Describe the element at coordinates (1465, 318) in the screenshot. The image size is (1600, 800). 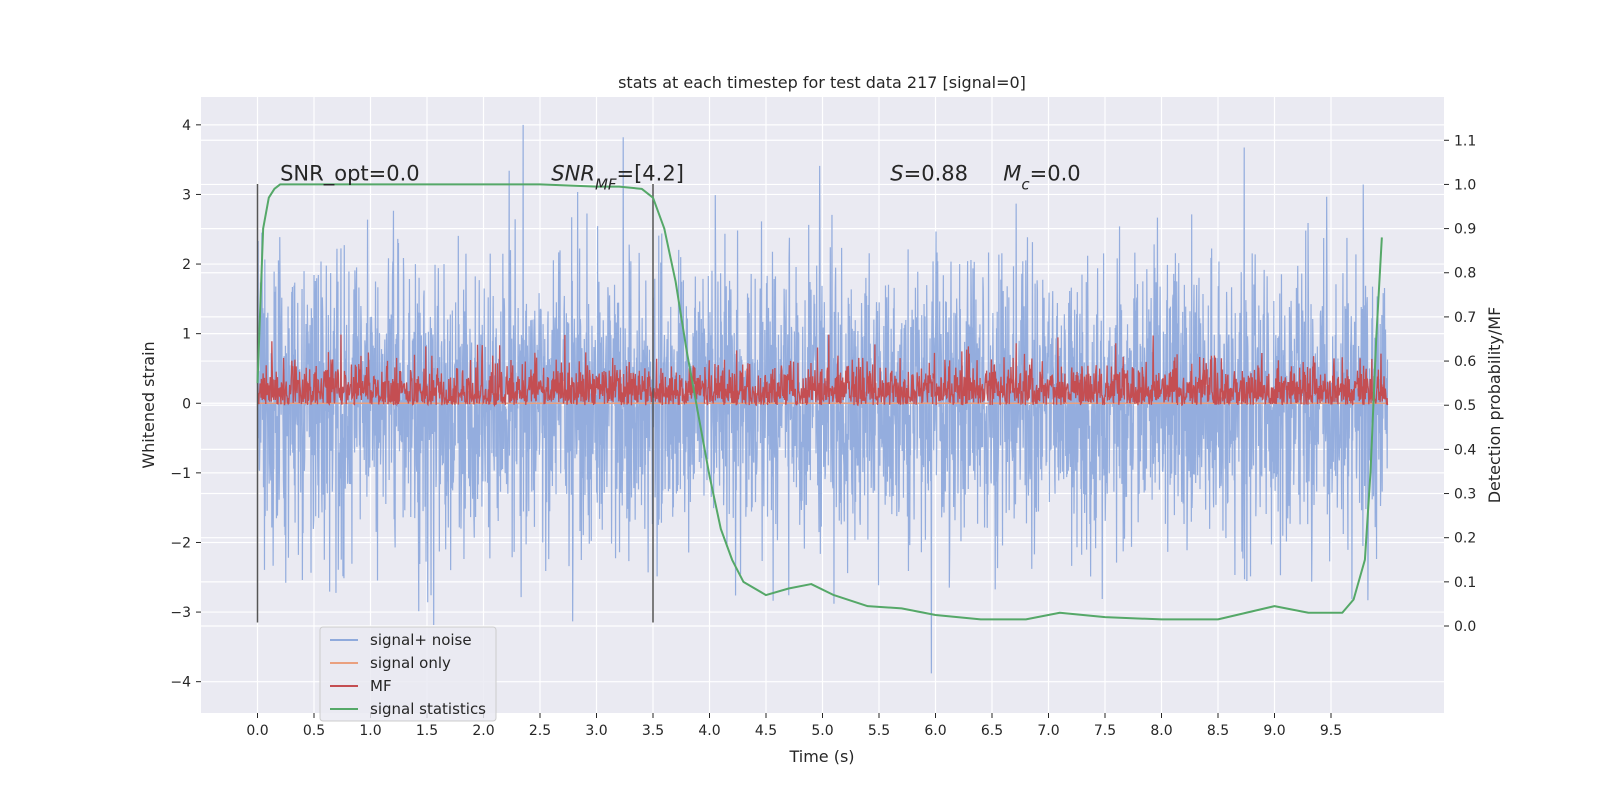
I see `y-right-tick-label: 0.7` at that location.